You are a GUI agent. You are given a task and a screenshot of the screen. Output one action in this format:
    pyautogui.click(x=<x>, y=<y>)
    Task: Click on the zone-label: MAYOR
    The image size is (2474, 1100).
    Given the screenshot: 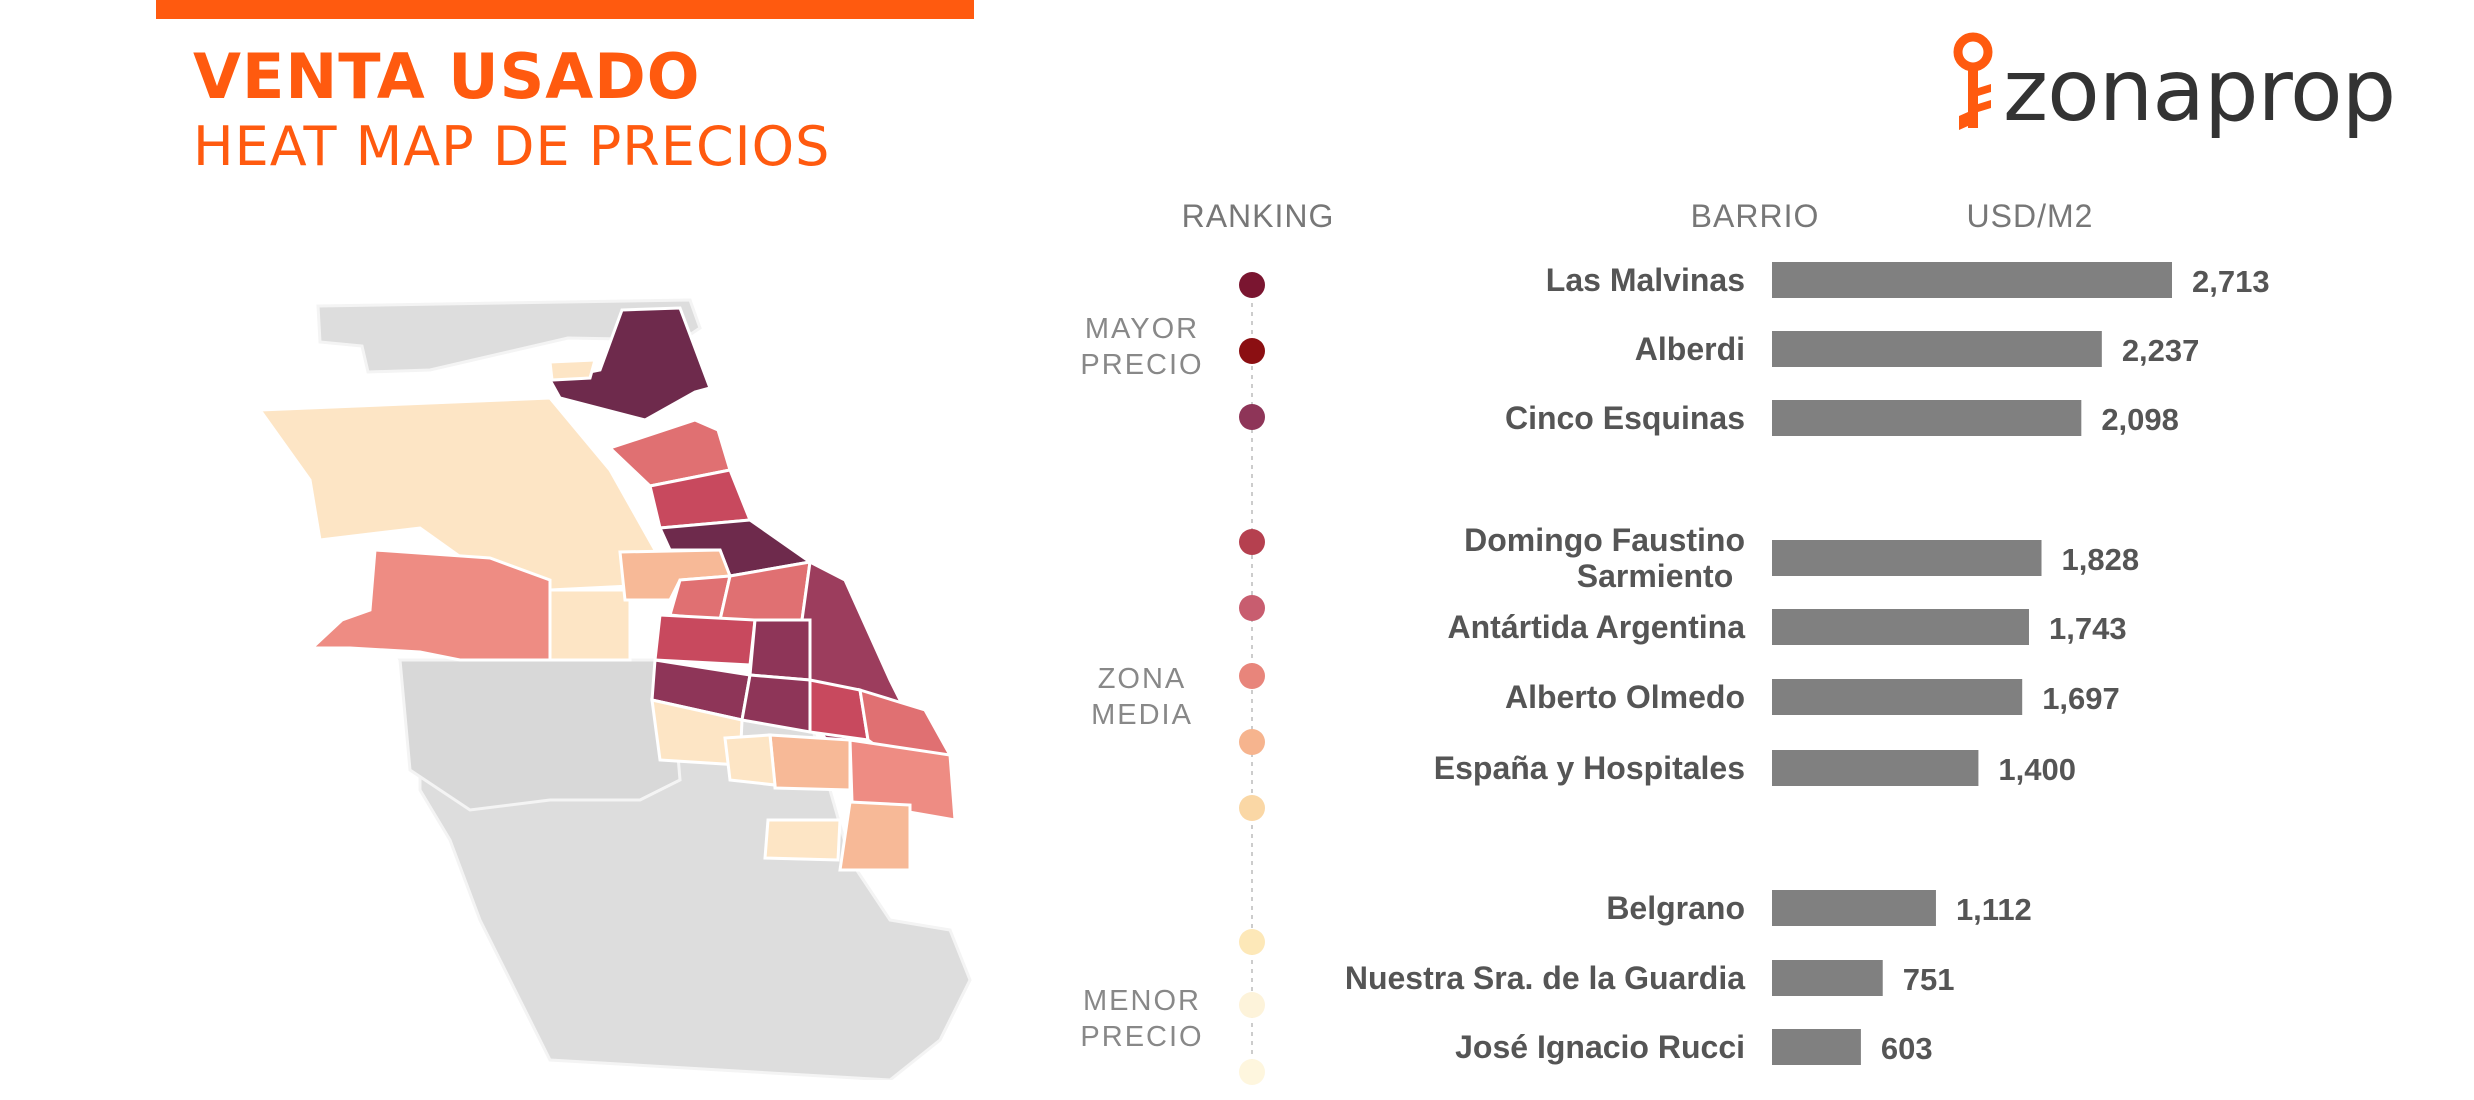 What is the action you would take?
    pyautogui.click(x=1142, y=329)
    